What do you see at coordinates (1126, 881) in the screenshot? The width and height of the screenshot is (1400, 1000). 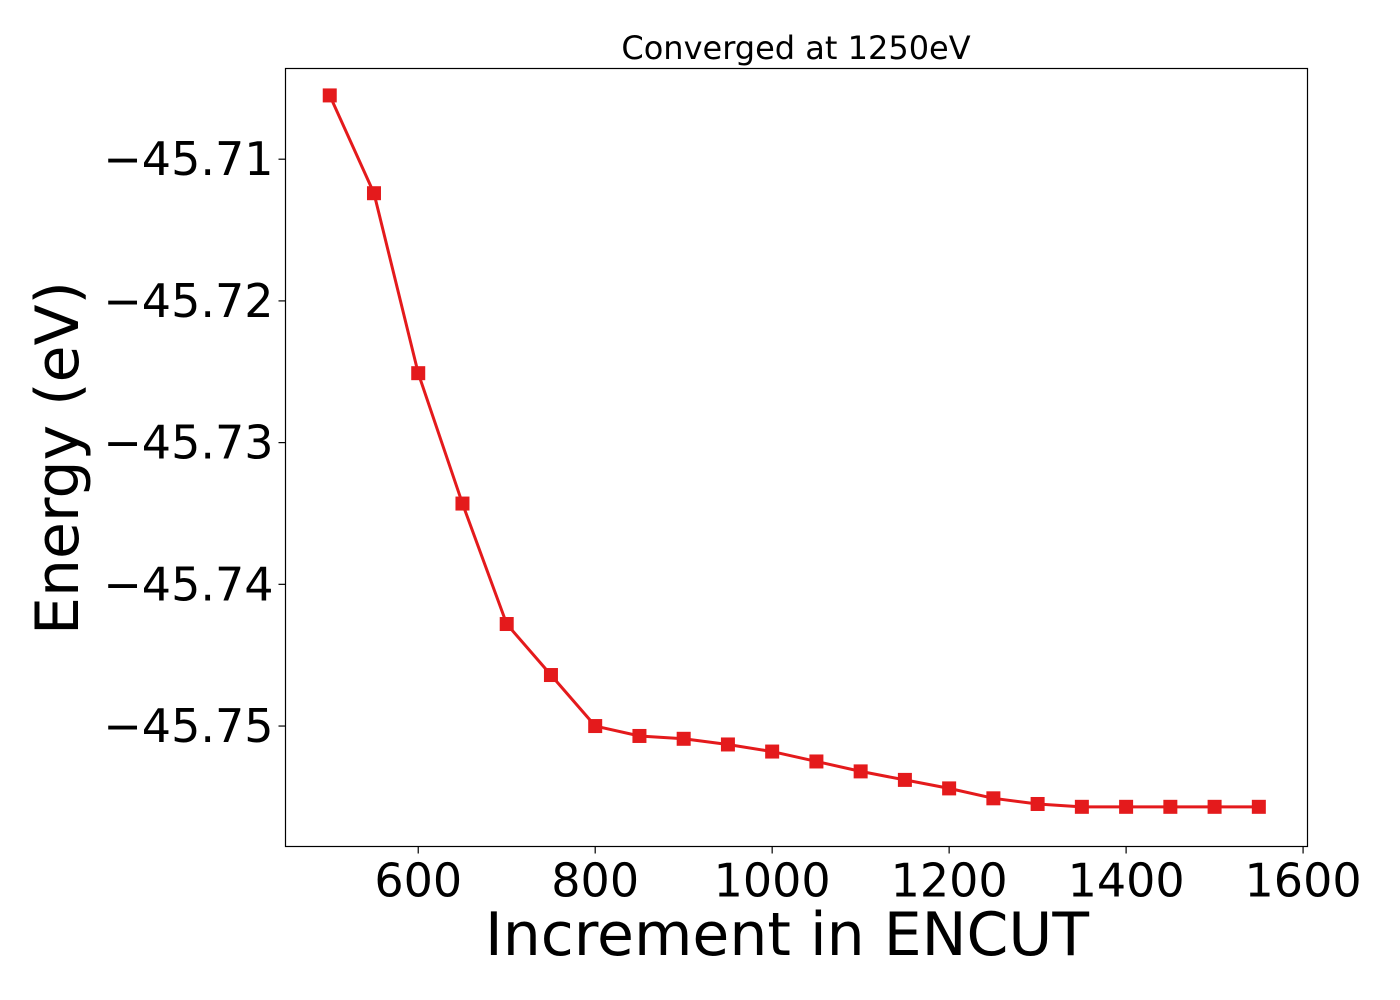 I see `x-tick-label: 1400` at bounding box center [1126, 881].